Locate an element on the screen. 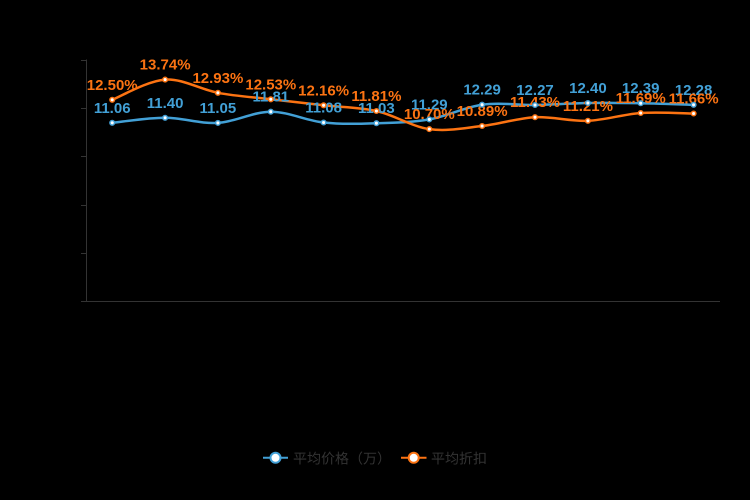 The image size is (750, 500). svg-text: 12.28 is located at coordinates (694, 90).